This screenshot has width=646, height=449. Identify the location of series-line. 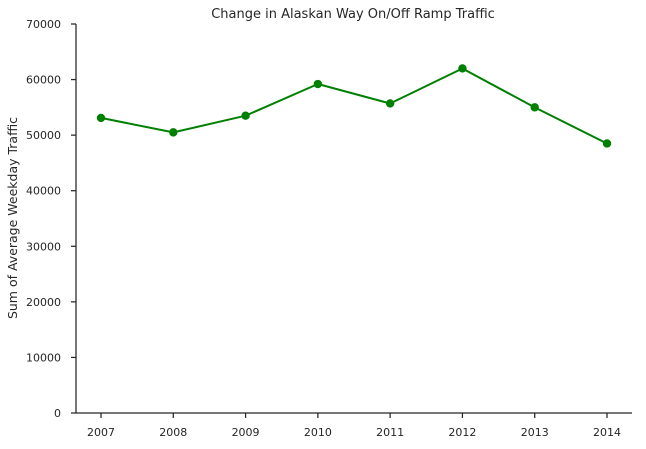
(354, 106).